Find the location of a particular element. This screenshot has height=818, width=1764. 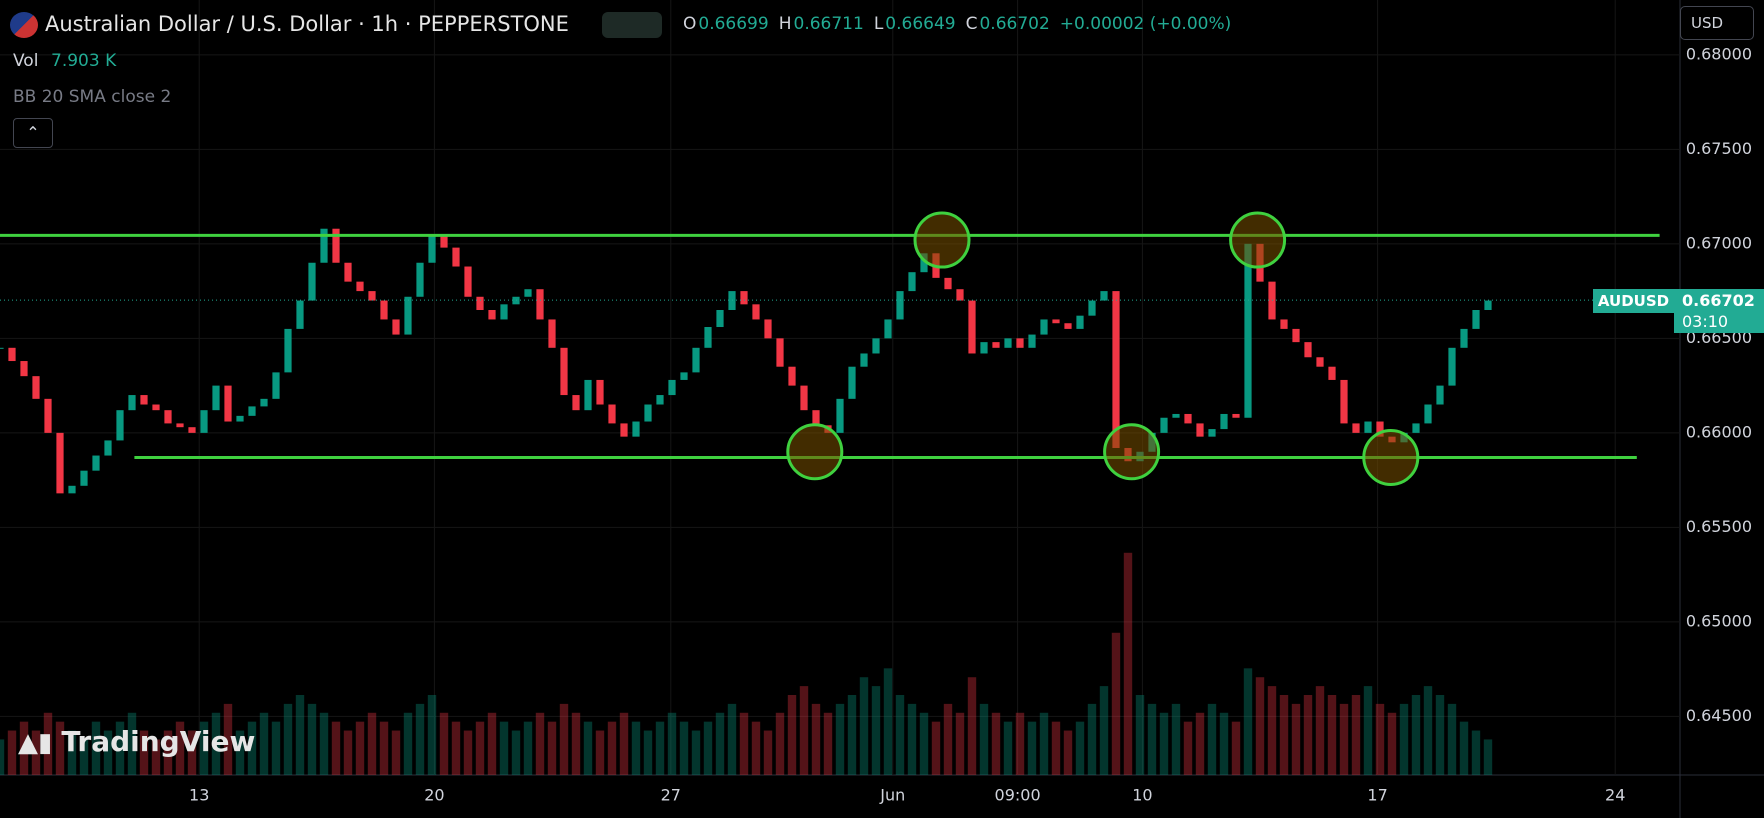

bb-indicator: BB 20 SMA close 2 is located at coordinates (92, 97).